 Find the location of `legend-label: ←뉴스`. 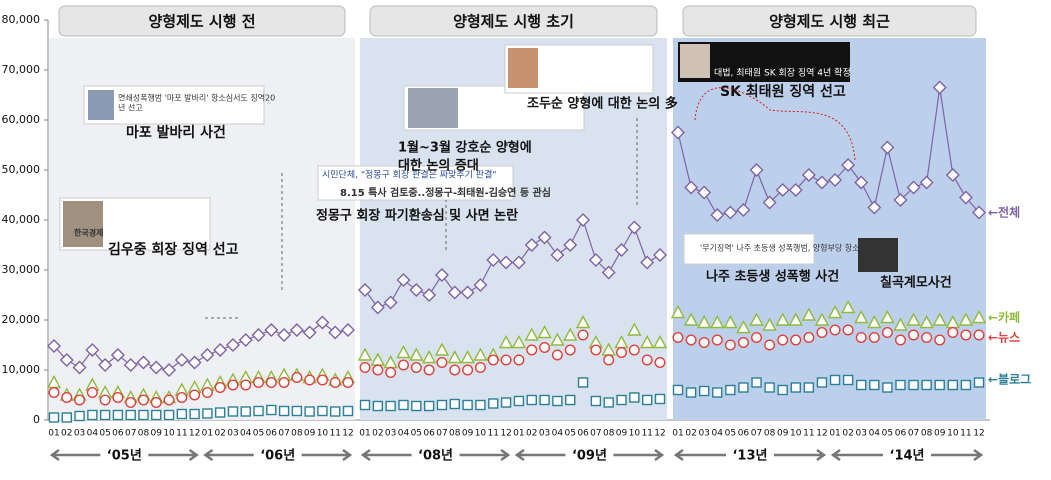

legend-label: ←뉴스 is located at coordinates (1004, 338).